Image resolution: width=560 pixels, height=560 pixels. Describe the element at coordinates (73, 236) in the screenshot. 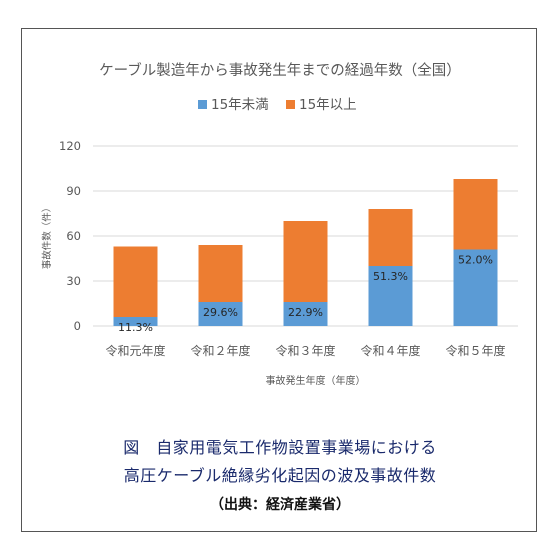

I see `y-tick-label-60: 60` at that location.